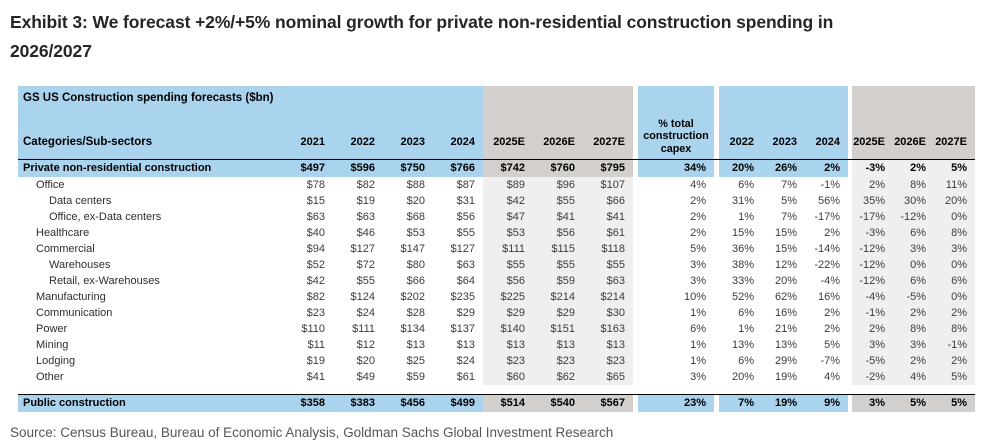  Describe the element at coordinates (608, 377) in the screenshot. I see `cell-level-forecast: $65` at that location.